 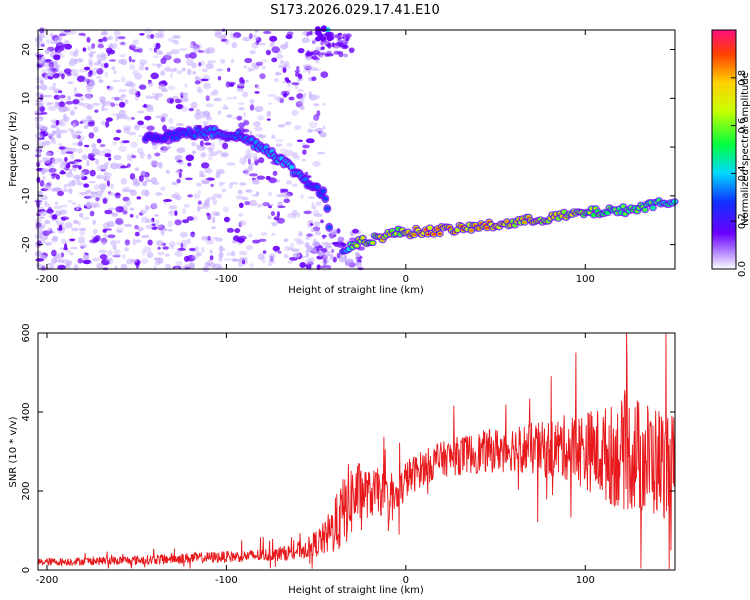 What do you see at coordinates (26, 570) in the screenshot?
I see `snr-y-tick-label: 0` at bounding box center [26, 570].